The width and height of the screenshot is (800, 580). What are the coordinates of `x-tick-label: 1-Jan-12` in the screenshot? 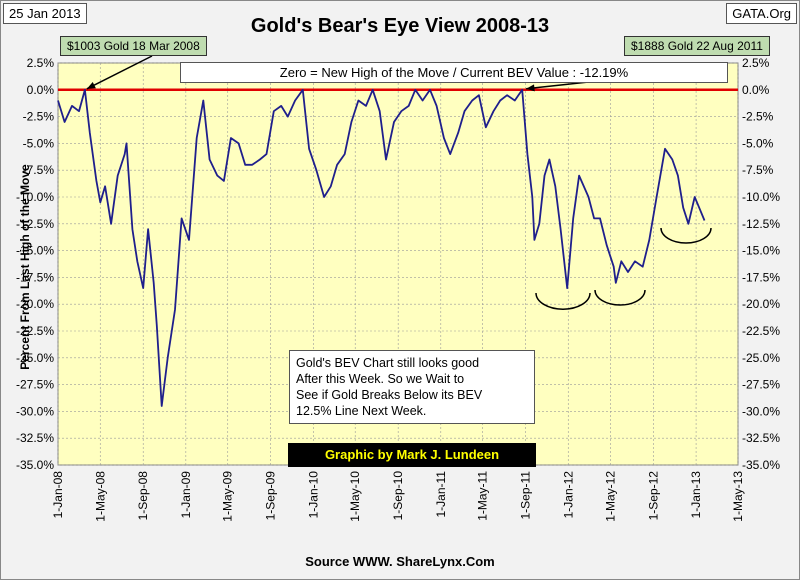 It's located at (568, 495).